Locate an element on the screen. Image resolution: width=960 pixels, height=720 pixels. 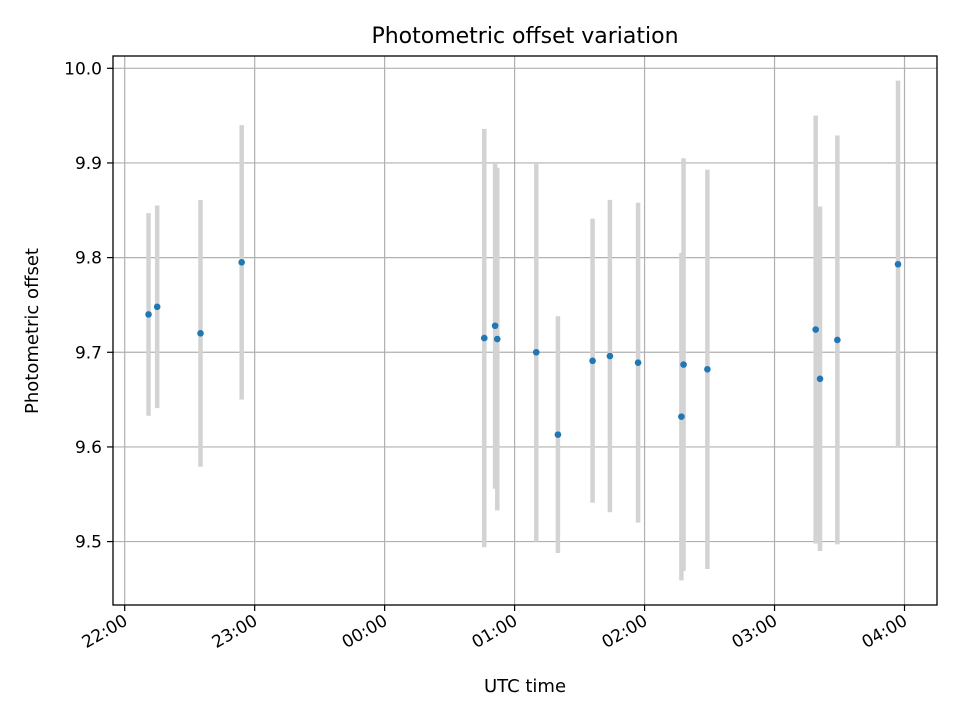
y-axis-ticks: 9.5 9.6 9.7 9.8 9.9 10.0 is located at coordinates (88, 306).